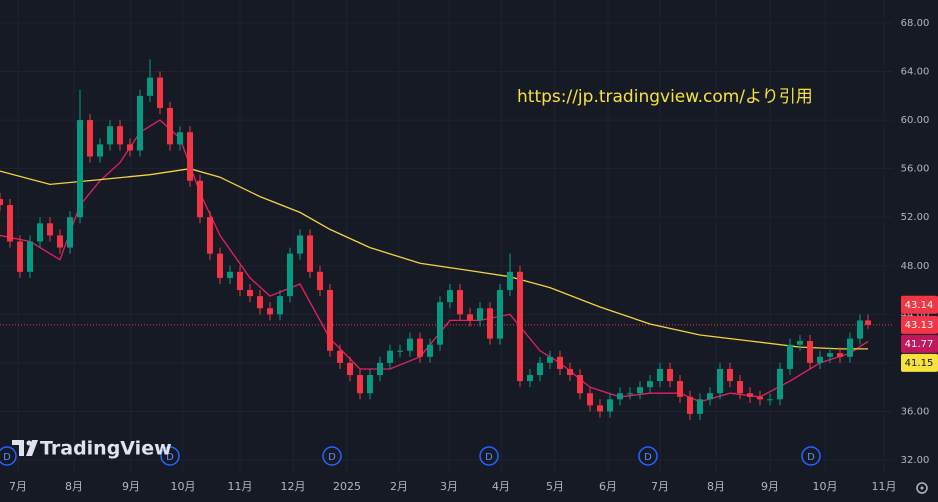  I want to click on price-badge-label: 43.13, so click(919, 325).